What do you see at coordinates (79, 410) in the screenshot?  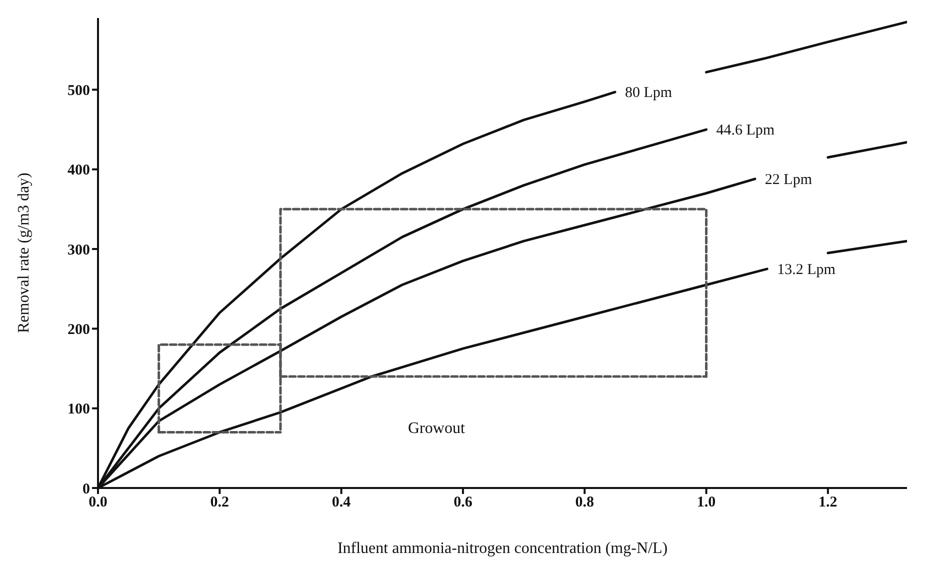 I see `y-tick-label: 100` at bounding box center [79, 410].